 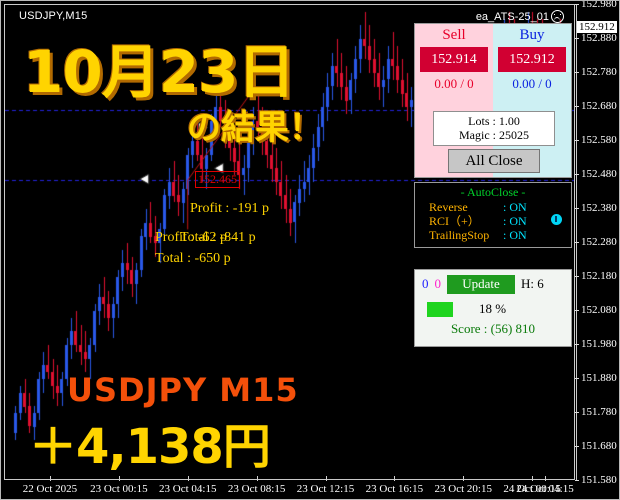 What do you see at coordinates (557, 16) in the screenshot?
I see `sad-face-icon` at bounding box center [557, 16].